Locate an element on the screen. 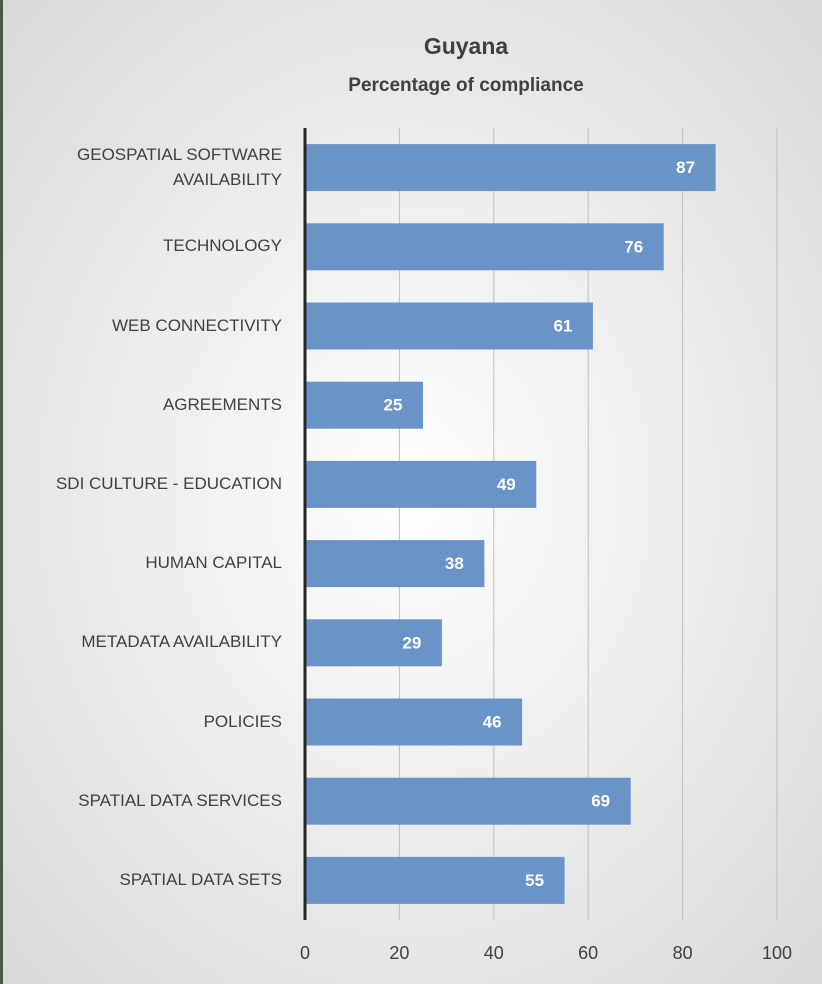 The height and width of the screenshot is (984, 822). left-edge is located at coordinates (1, 492).